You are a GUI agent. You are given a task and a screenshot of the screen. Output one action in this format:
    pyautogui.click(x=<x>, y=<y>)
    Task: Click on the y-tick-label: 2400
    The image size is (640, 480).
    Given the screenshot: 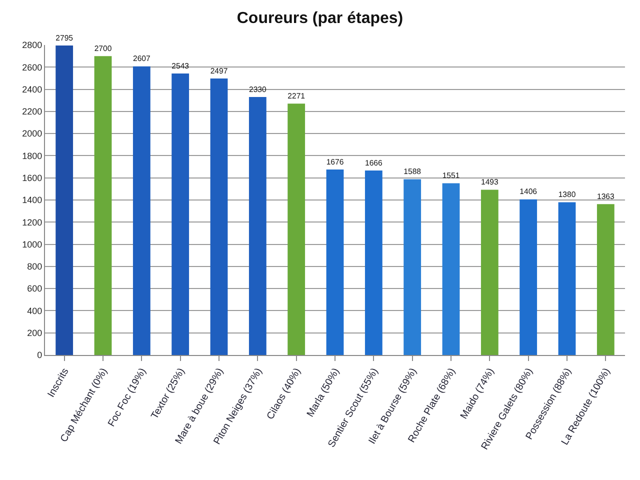 What is the action you would take?
    pyautogui.click(x=32, y=89)
    